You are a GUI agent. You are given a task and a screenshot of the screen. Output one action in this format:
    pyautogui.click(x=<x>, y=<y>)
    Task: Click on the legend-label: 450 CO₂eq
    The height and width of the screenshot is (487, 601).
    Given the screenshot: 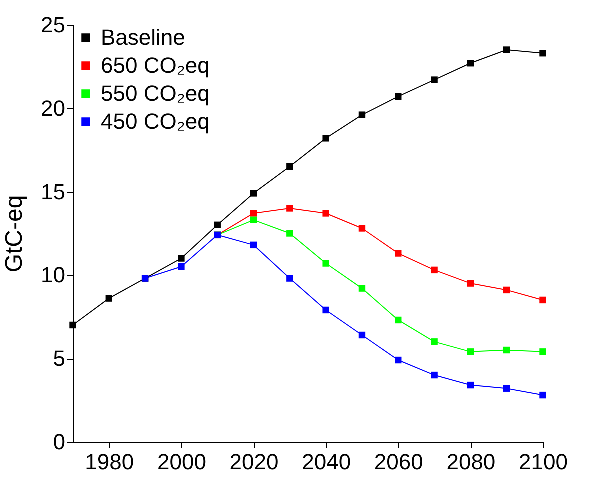 What is the action you would take?
    pyautogui.click(x=155, y=121)
    